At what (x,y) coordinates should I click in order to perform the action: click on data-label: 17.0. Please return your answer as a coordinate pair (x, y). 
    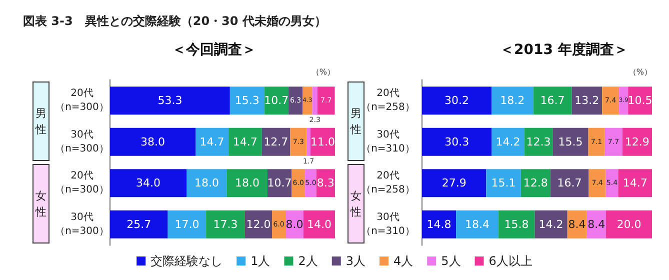
    Looking at the image, I should click on (187, 224).